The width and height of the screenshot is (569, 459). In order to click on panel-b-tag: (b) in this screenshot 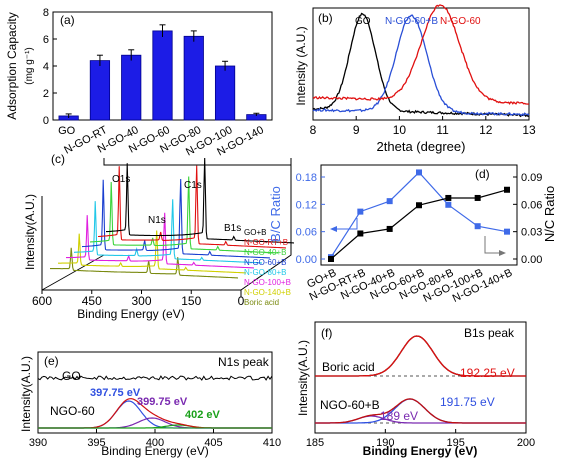, I will do `click(325, 18)`.